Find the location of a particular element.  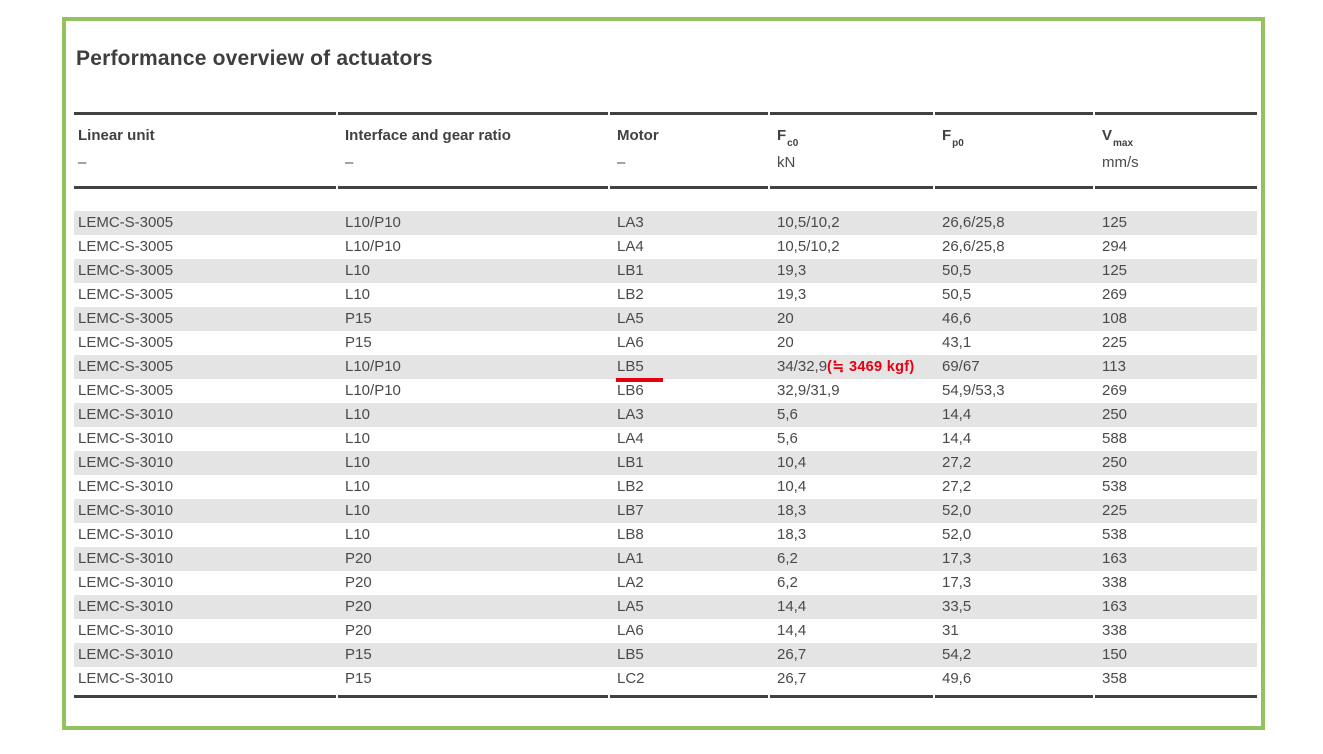

cell-value: 26,6/25,8 is located at coordinates (973, 222).